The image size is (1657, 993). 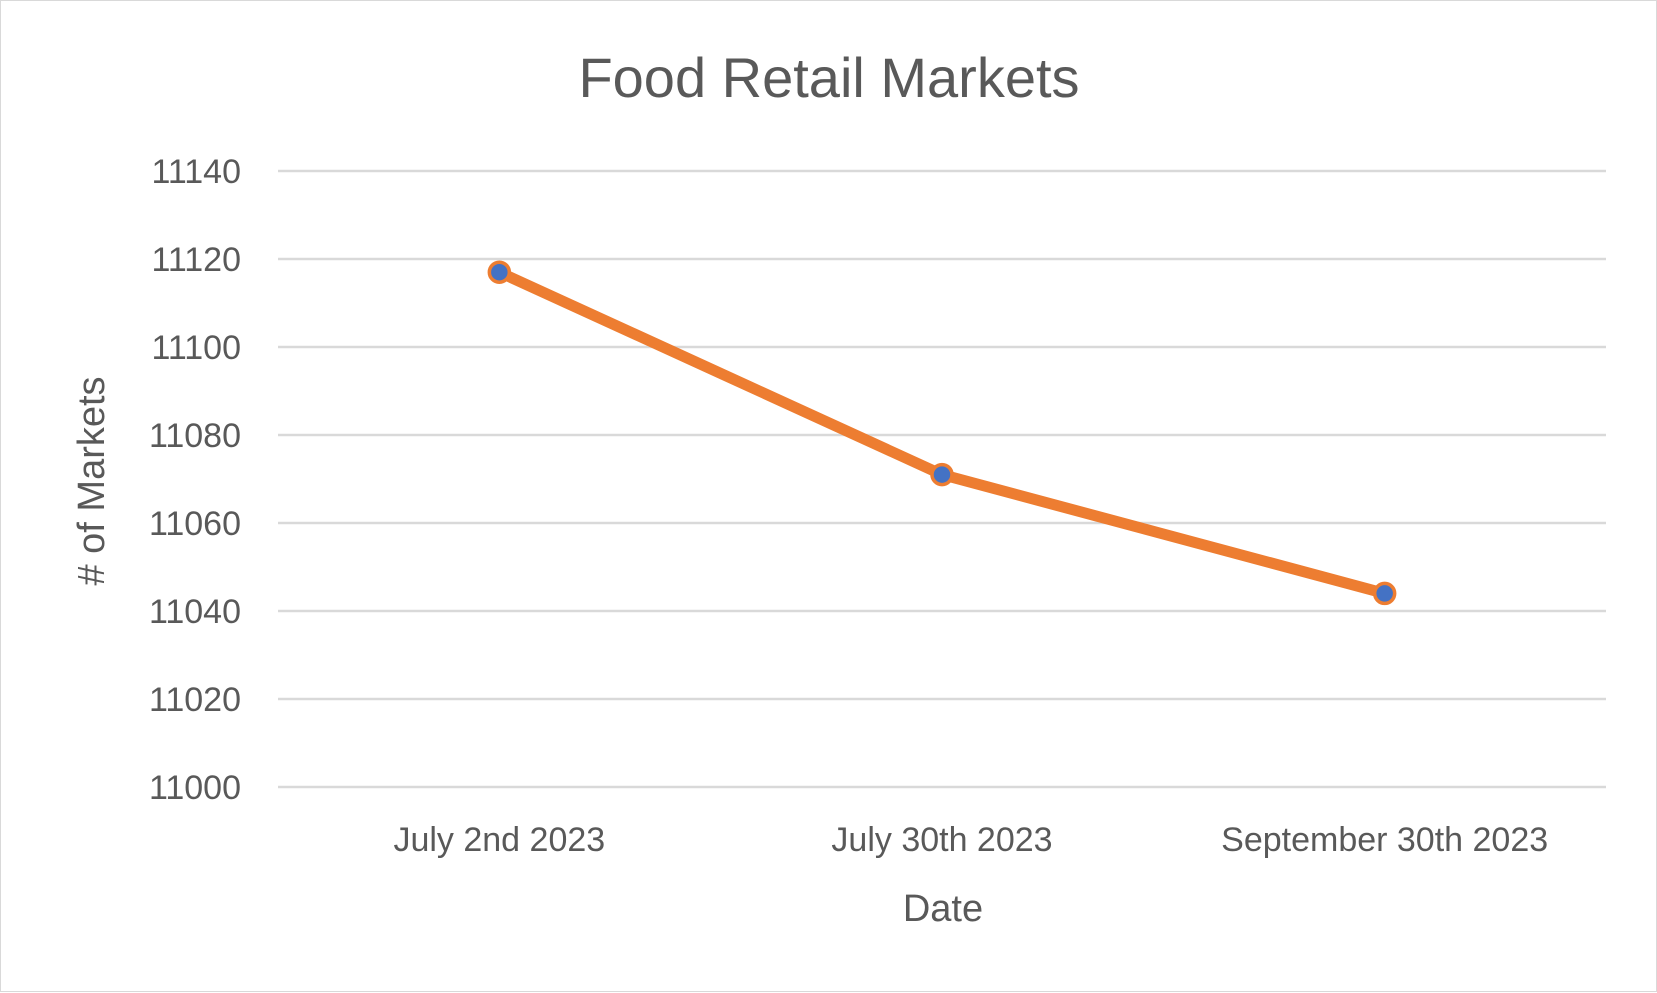 What do you see at coordinates (195, 480) in the screenshot?
I see `y-axis-ticks: 11000 11020 11040 11060 11080 11100 11120 11140` at bounding box center [195, 480].